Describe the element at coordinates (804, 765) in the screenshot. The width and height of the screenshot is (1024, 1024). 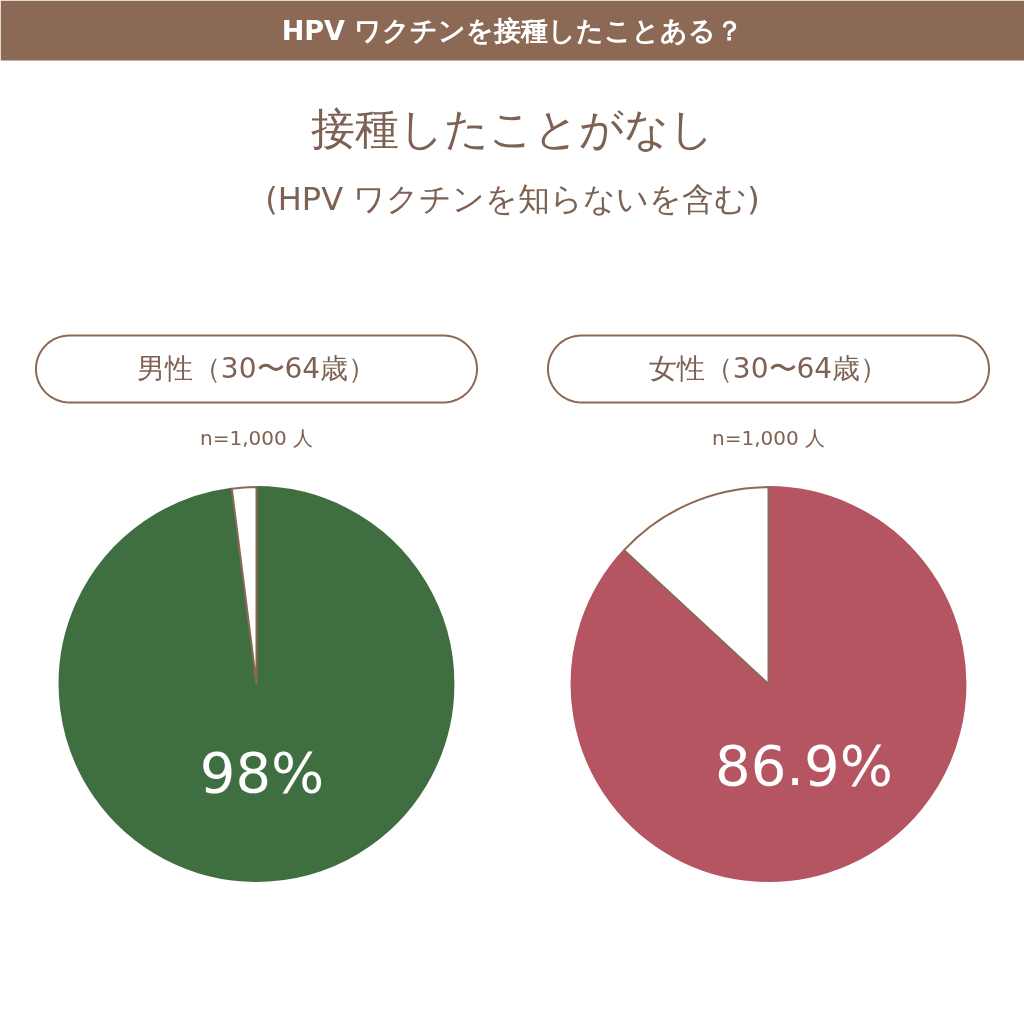
I see `data-label: 86.9%` at that location.